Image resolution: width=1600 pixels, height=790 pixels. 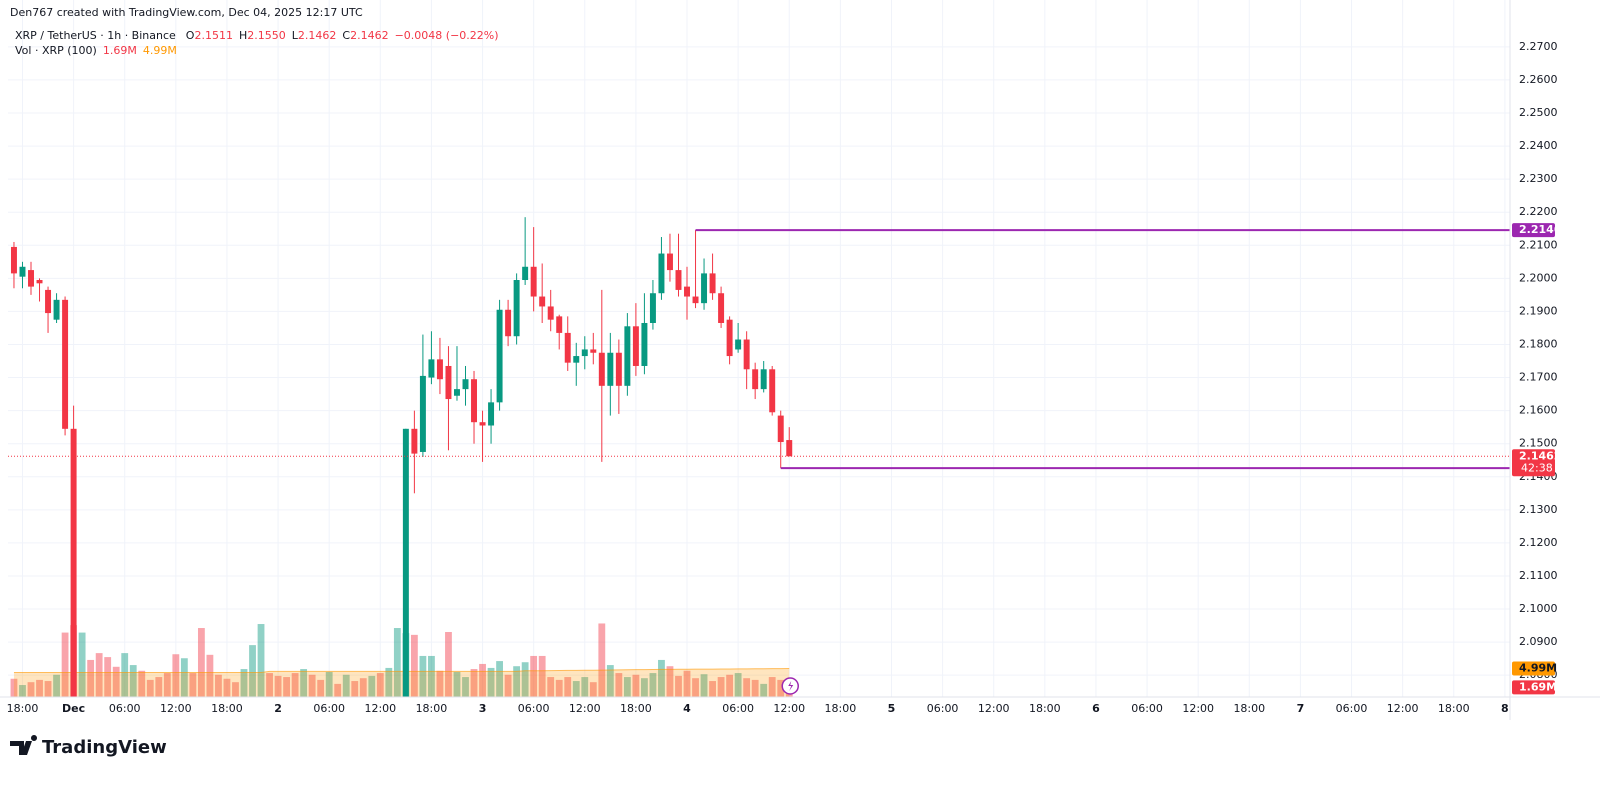 I want to click on volume-name: Vol · XRP (100), so click(x=56, y=50).